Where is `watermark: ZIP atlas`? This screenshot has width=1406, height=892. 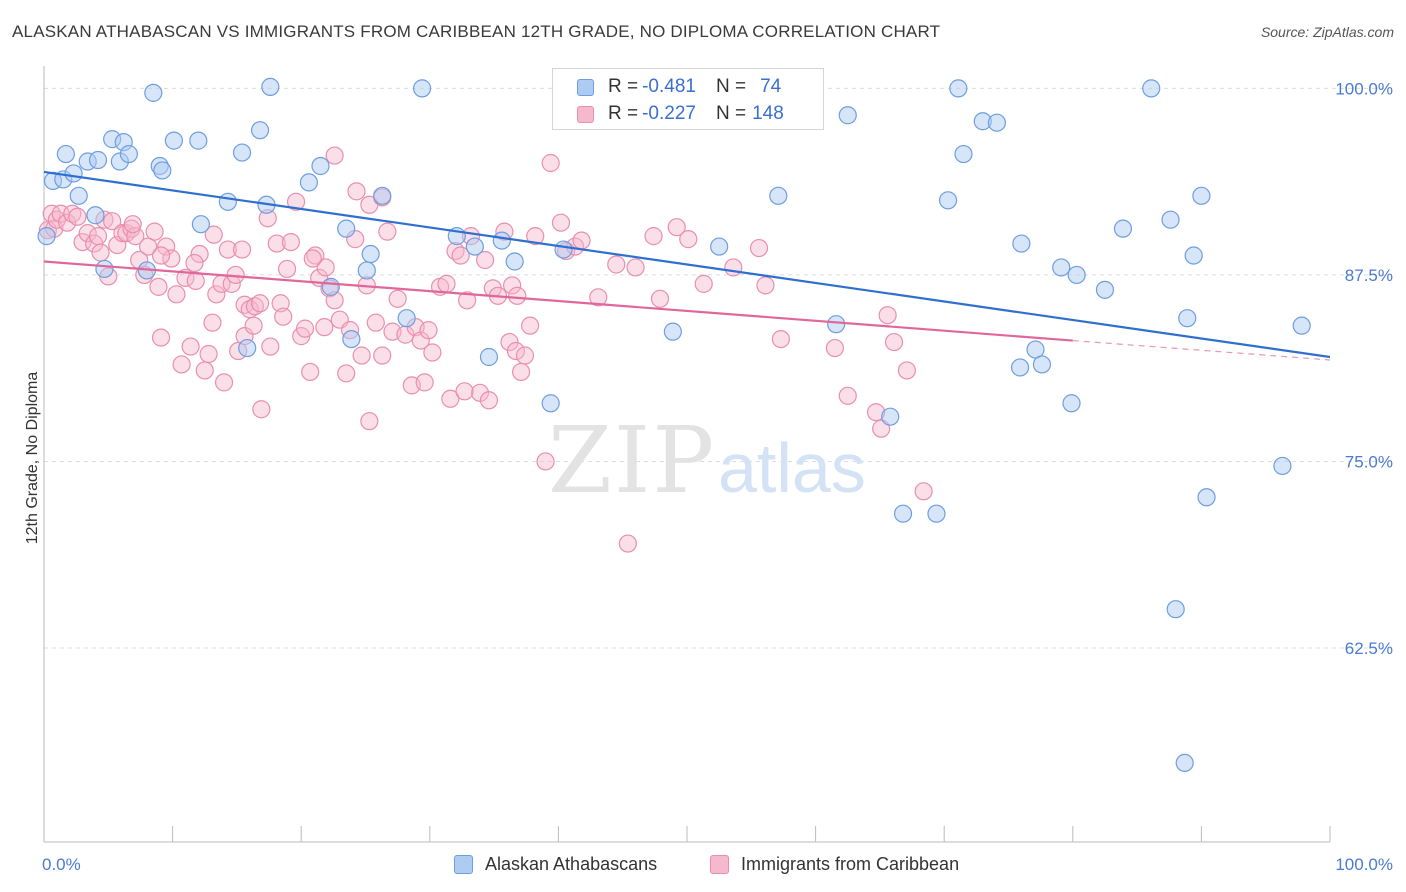
watermark: ZIP atlas is located at coordinates (707, 460).